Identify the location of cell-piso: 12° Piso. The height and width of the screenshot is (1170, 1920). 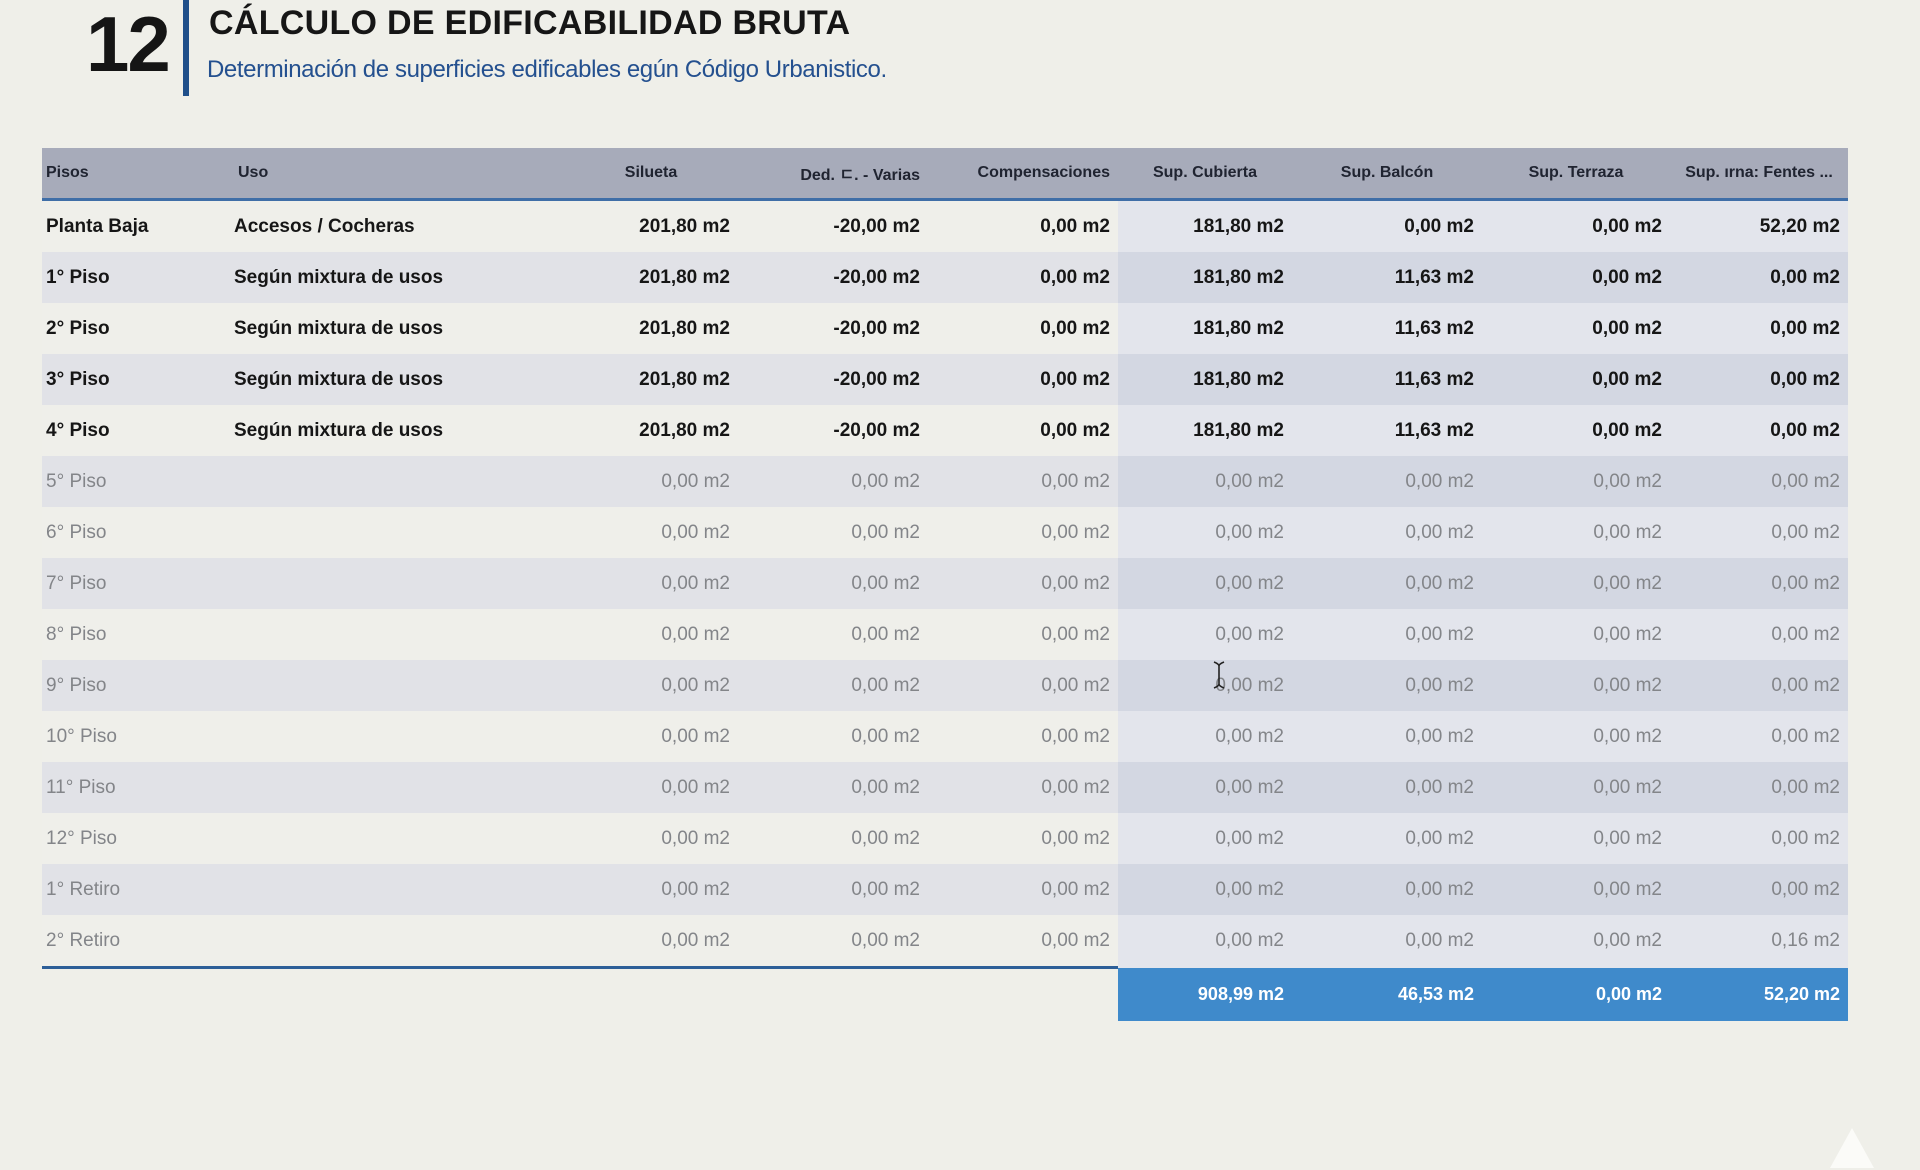
(138, 838).